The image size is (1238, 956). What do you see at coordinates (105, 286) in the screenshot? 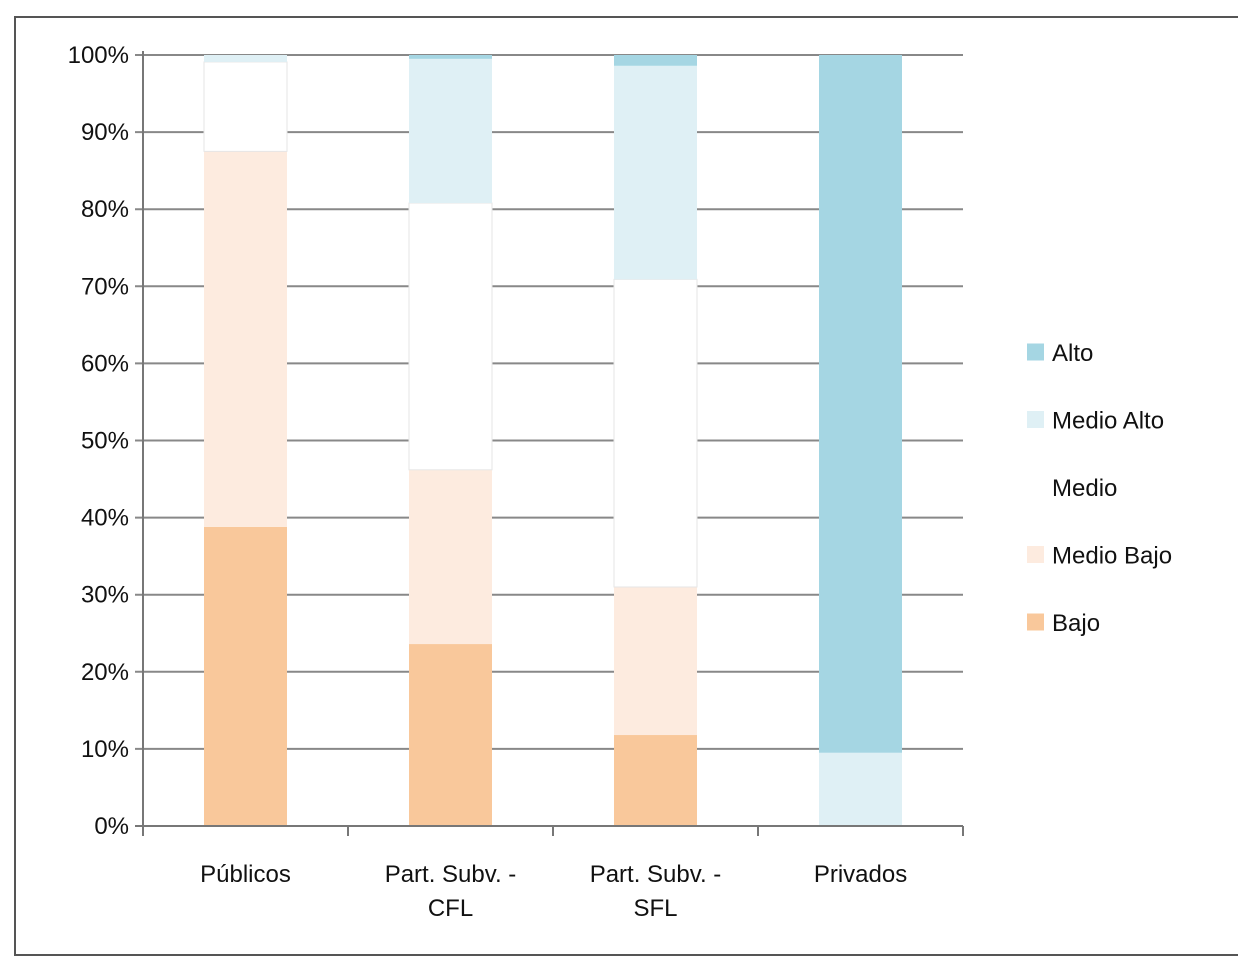
I see `y-tick-label: 70%` at bounding box center [105, 286].